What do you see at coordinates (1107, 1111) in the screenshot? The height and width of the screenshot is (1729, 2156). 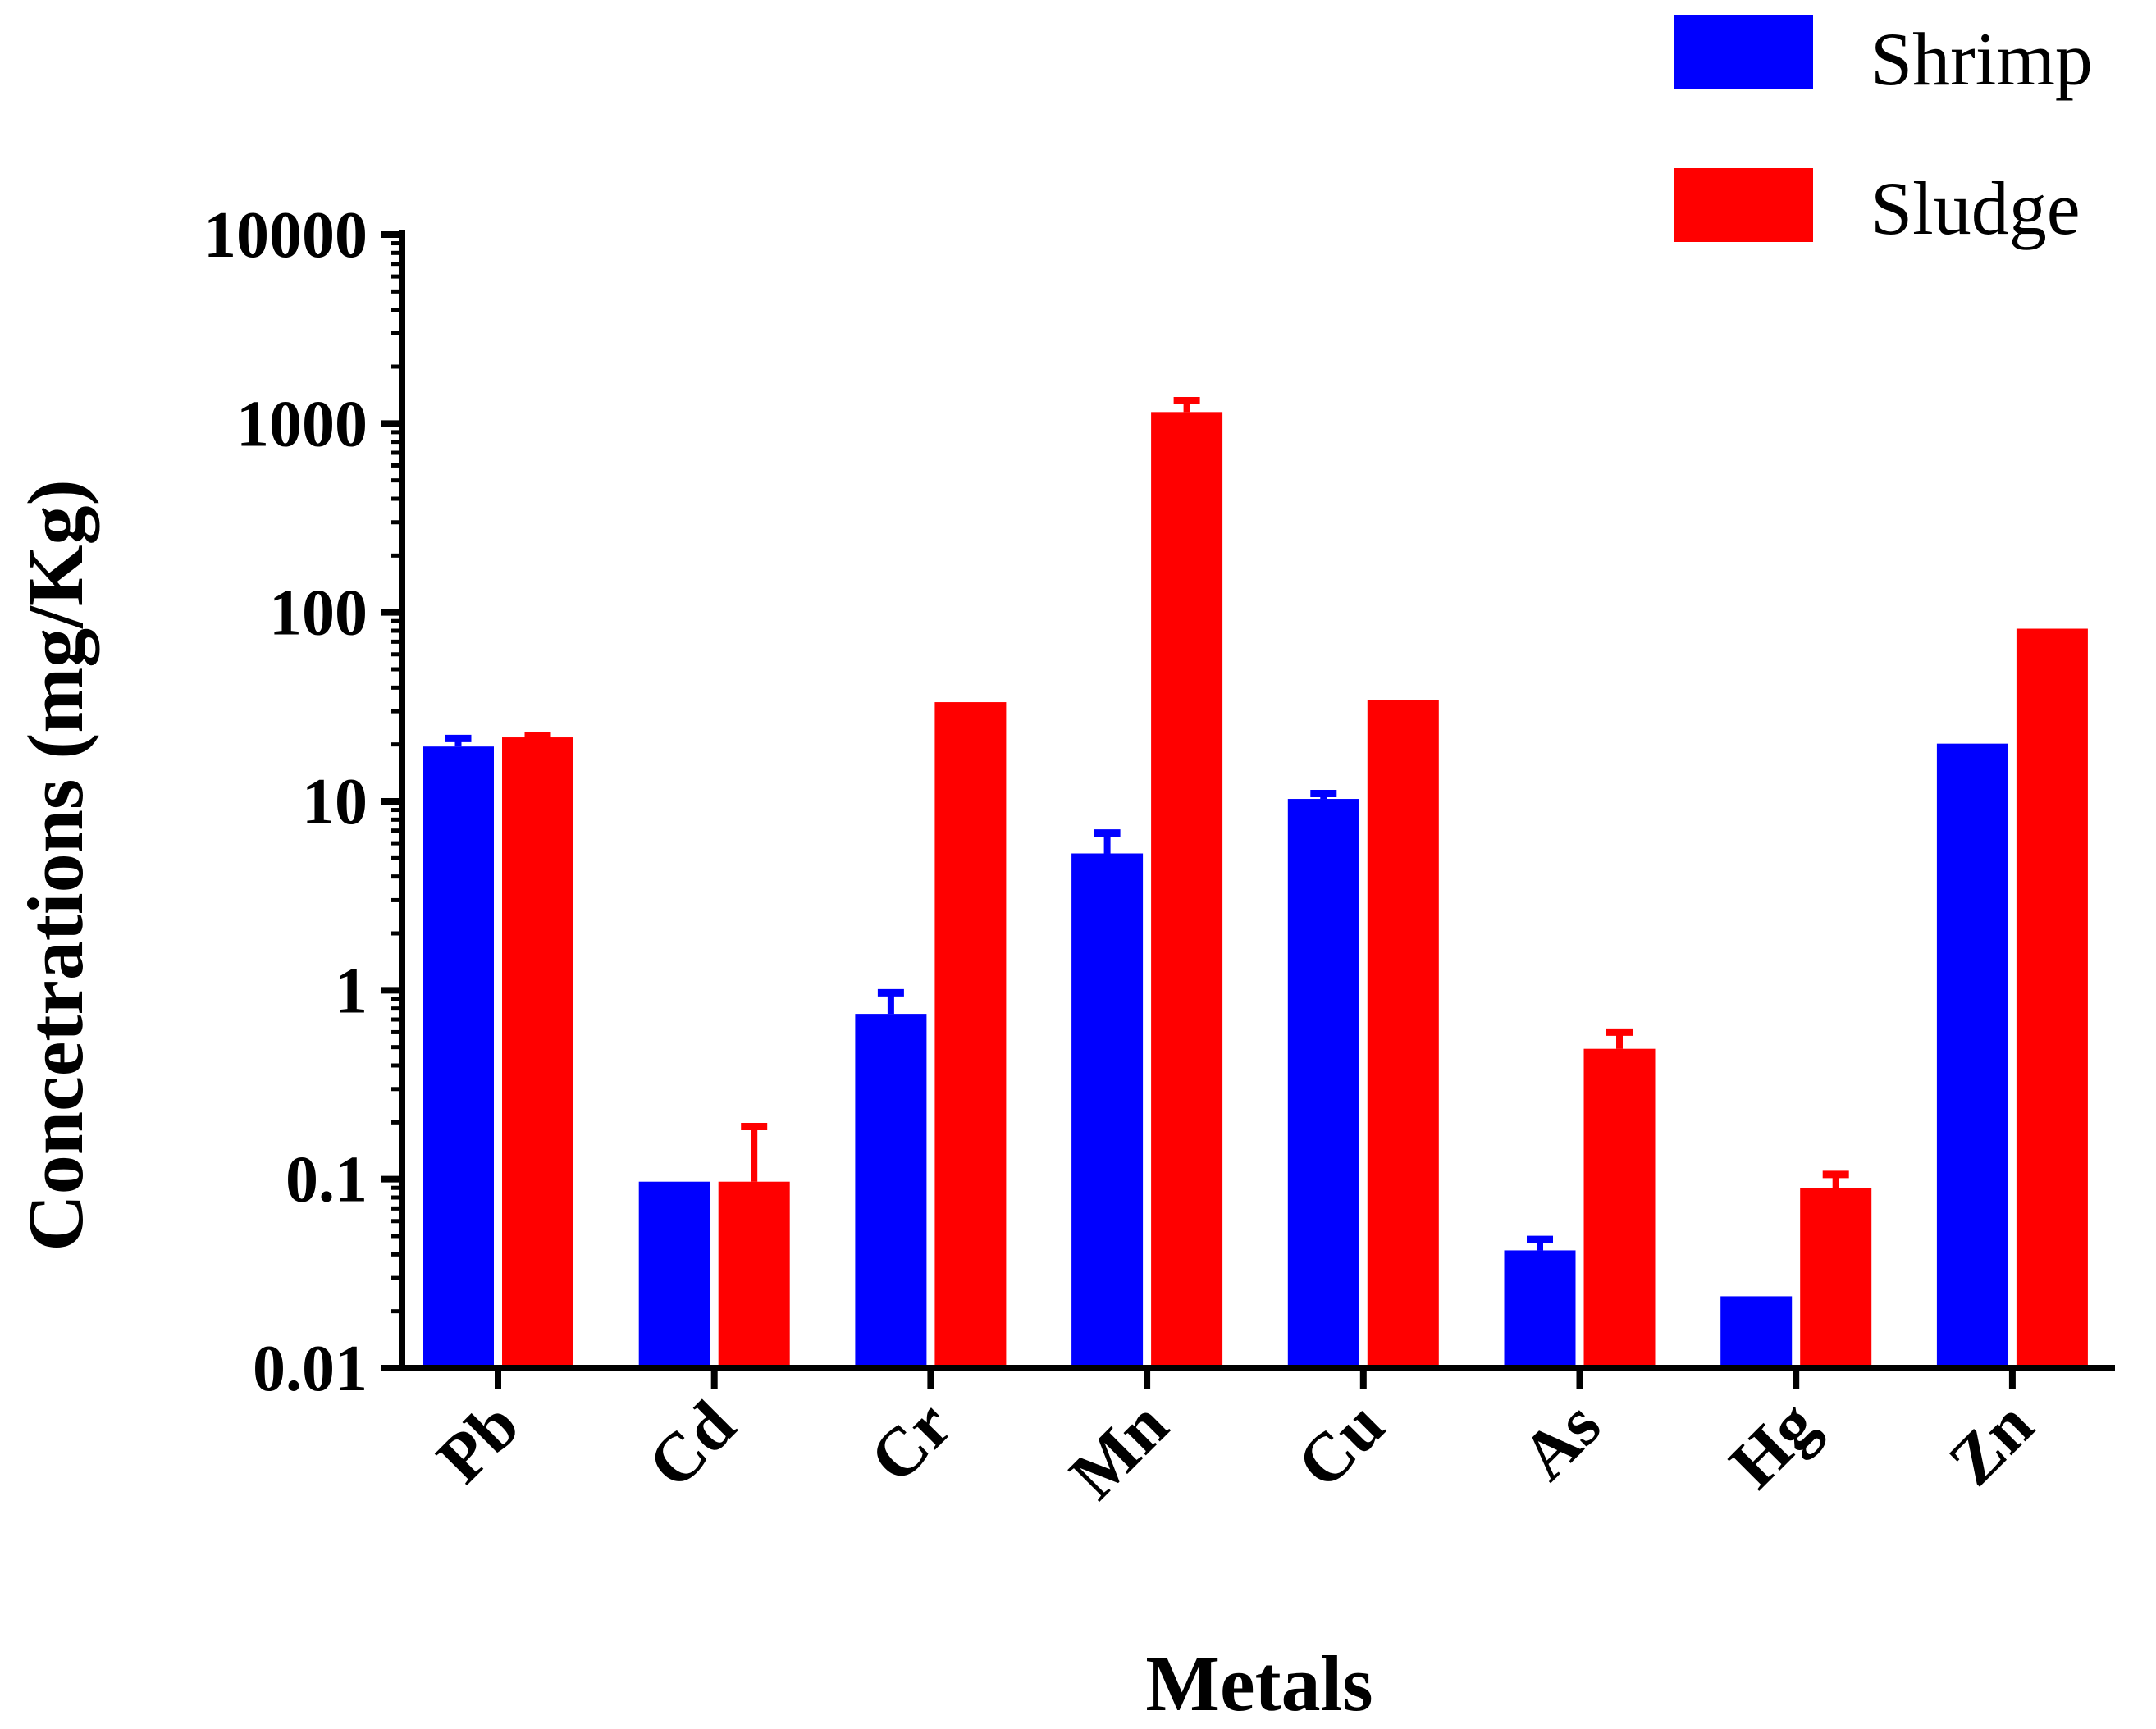 I see `bar-shrimp-mn` at bounding box center [1107, 1111].